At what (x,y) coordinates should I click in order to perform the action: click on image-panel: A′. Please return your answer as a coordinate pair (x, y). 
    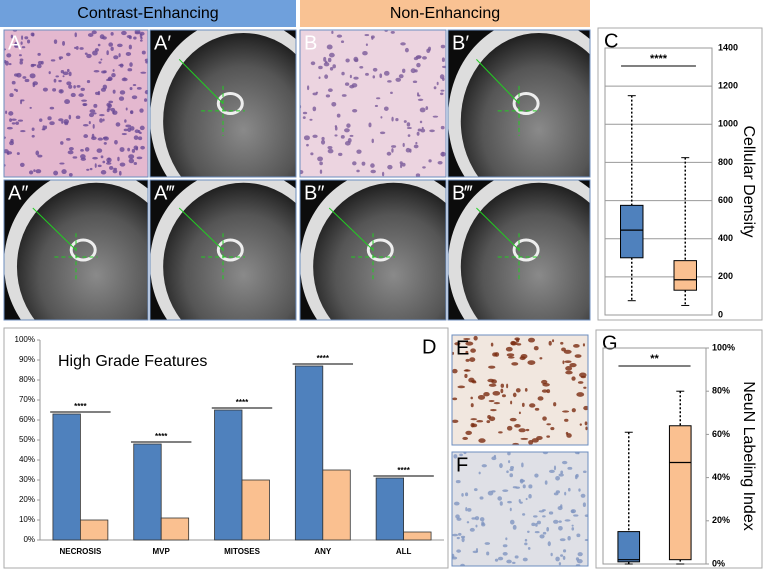
    Looking at the image, I should click on (223, 103).